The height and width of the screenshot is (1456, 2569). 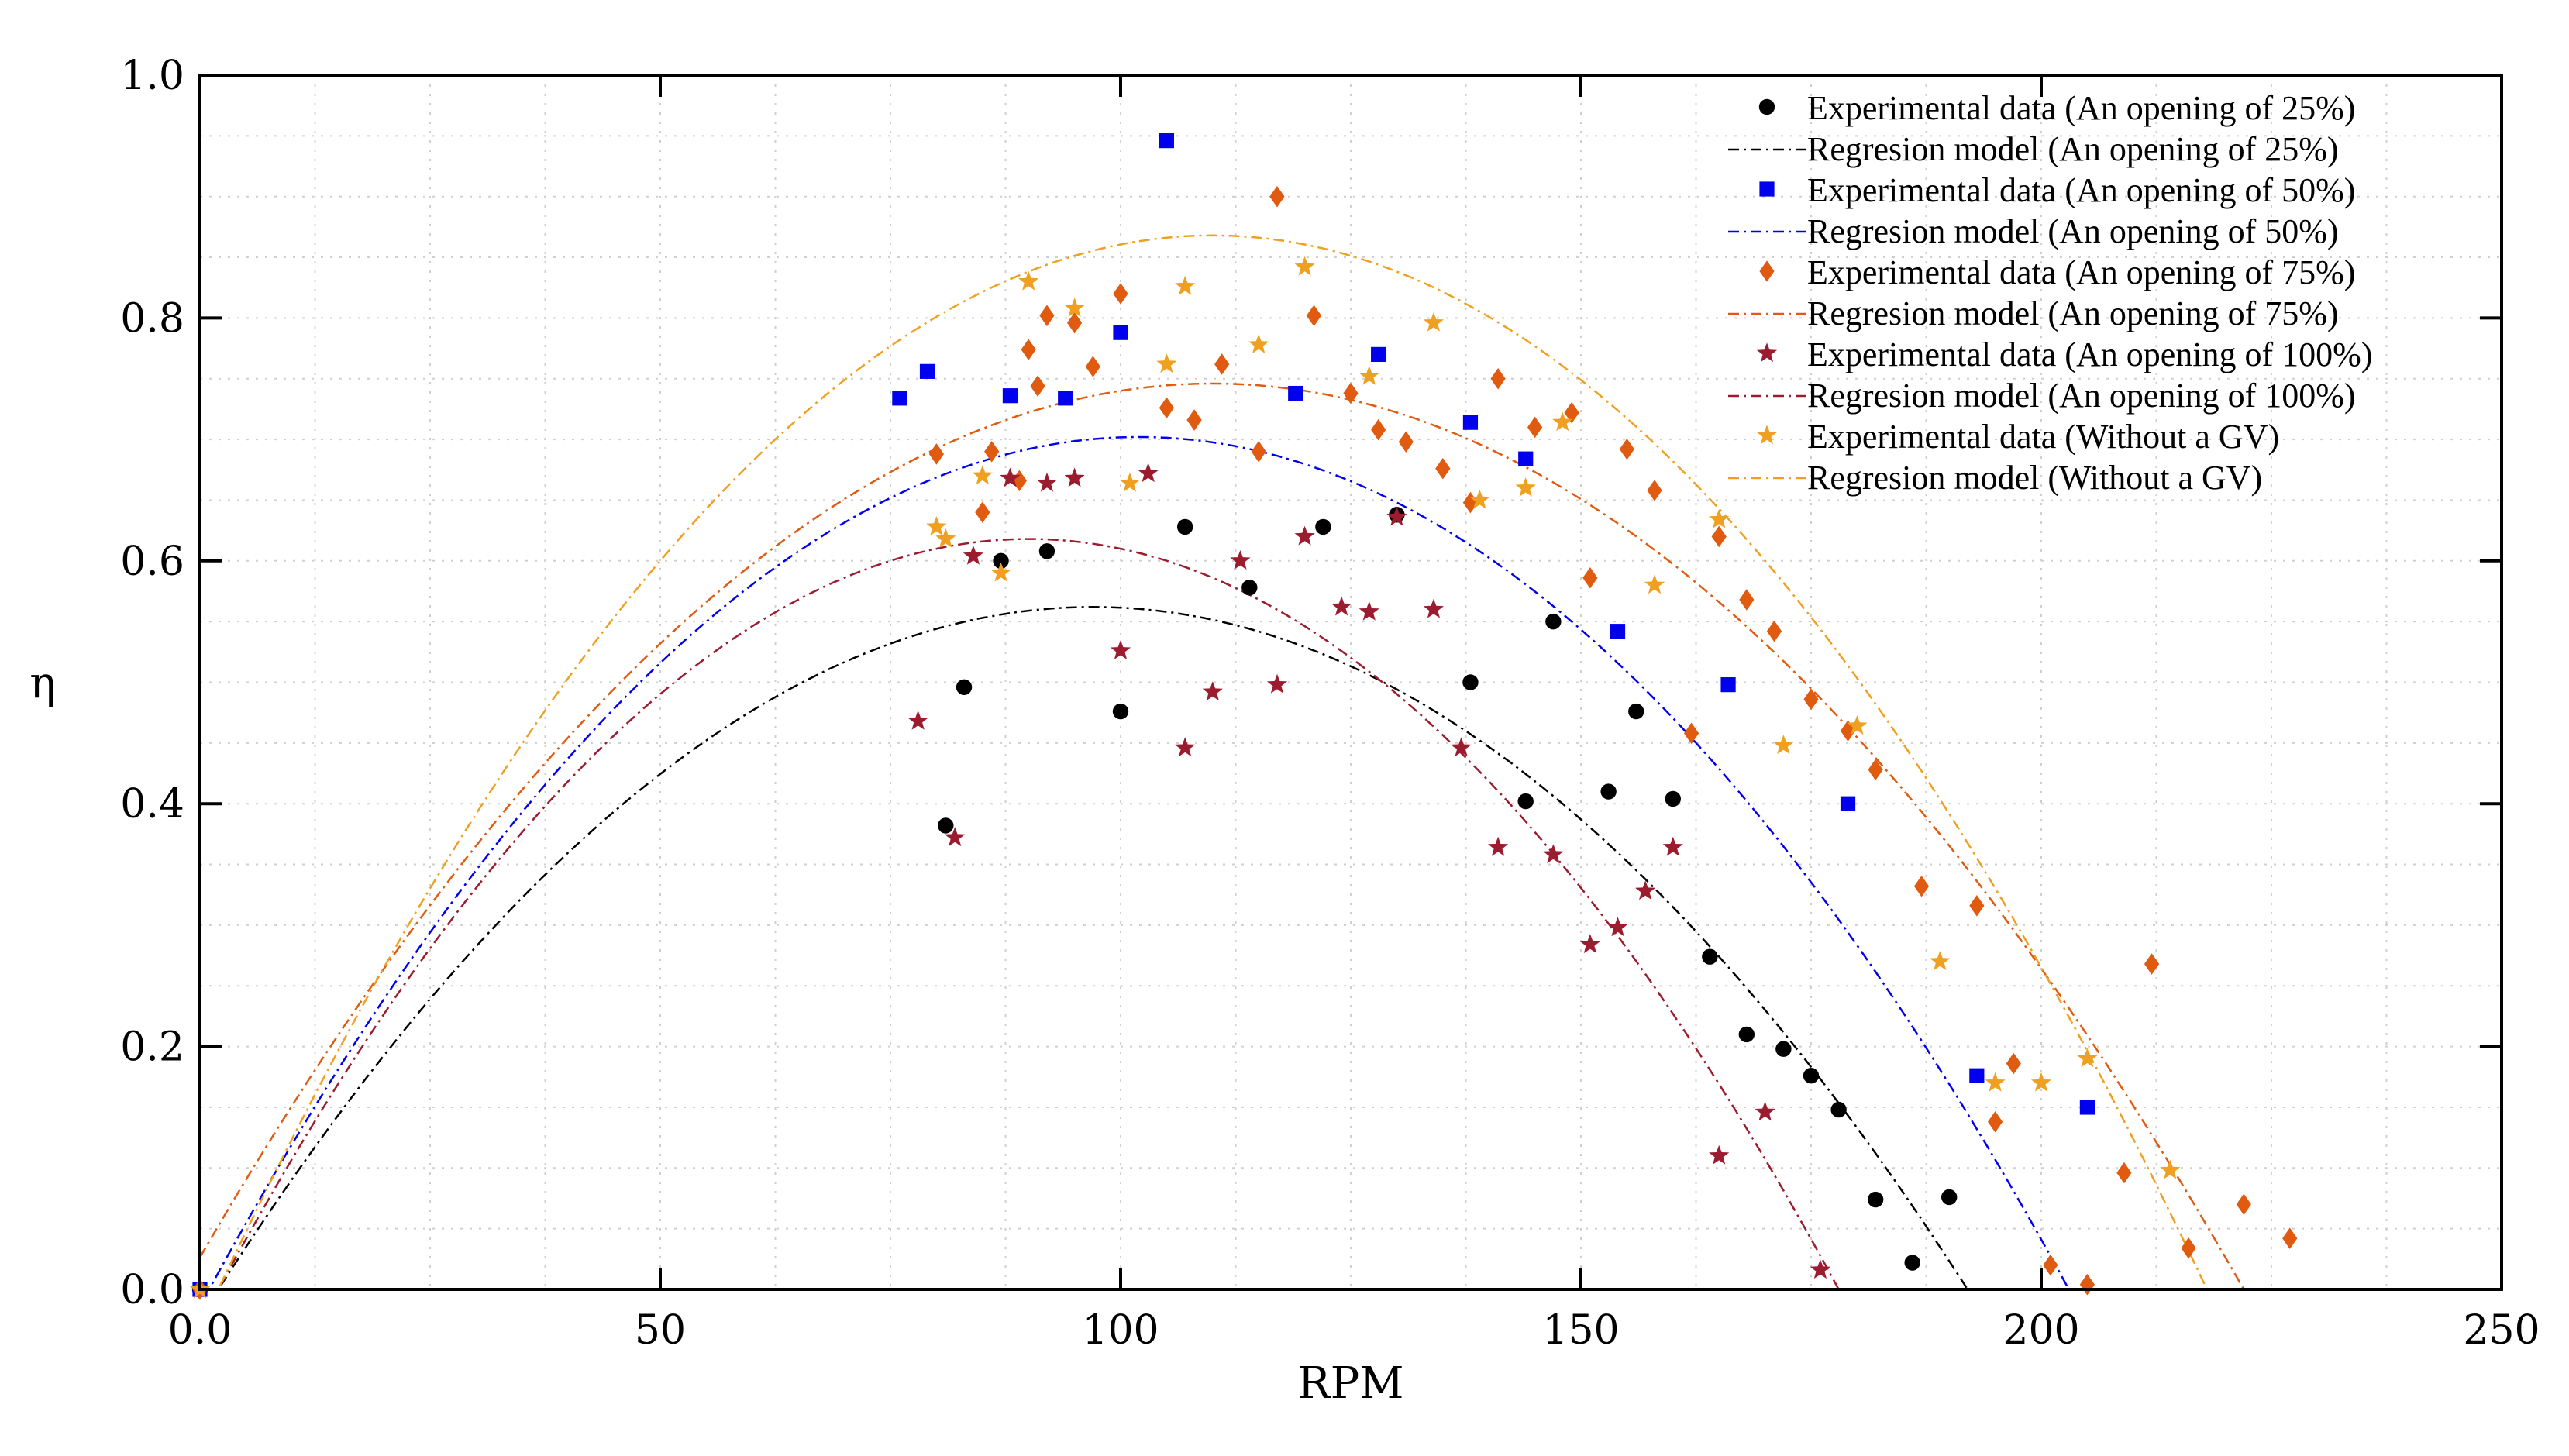 What do you see at coordinates (152, 318) in the screenshot?
I see `y-tick-label: 0.8` at bounding box center [152, 318].